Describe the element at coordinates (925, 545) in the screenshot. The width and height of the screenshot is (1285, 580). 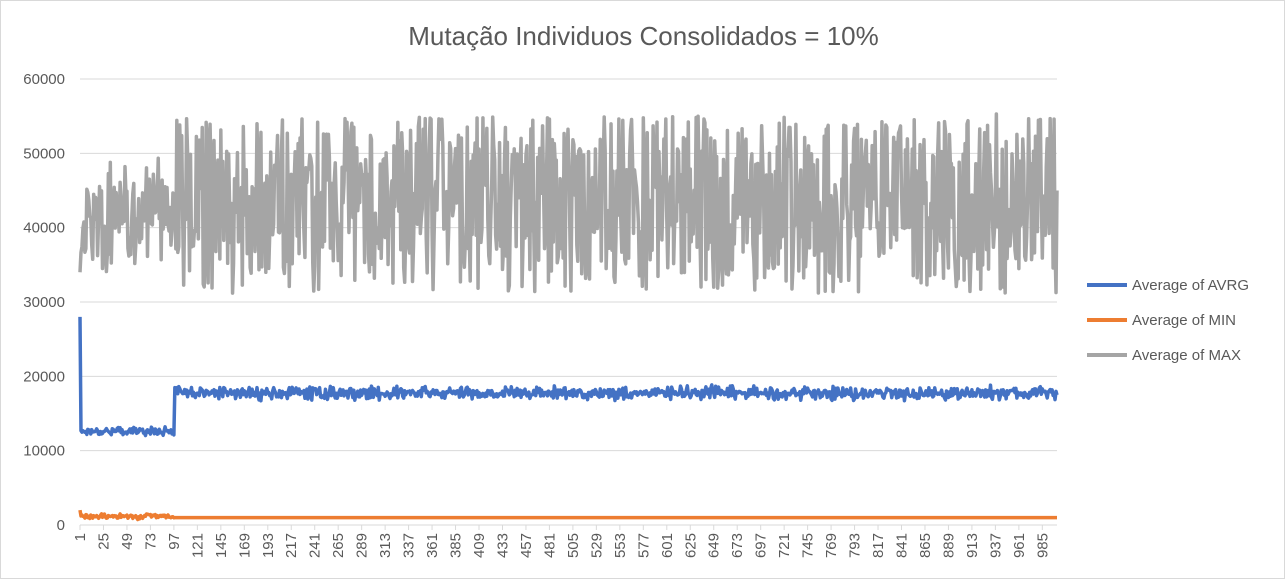
I see `x-tick-label: 865` at that location.